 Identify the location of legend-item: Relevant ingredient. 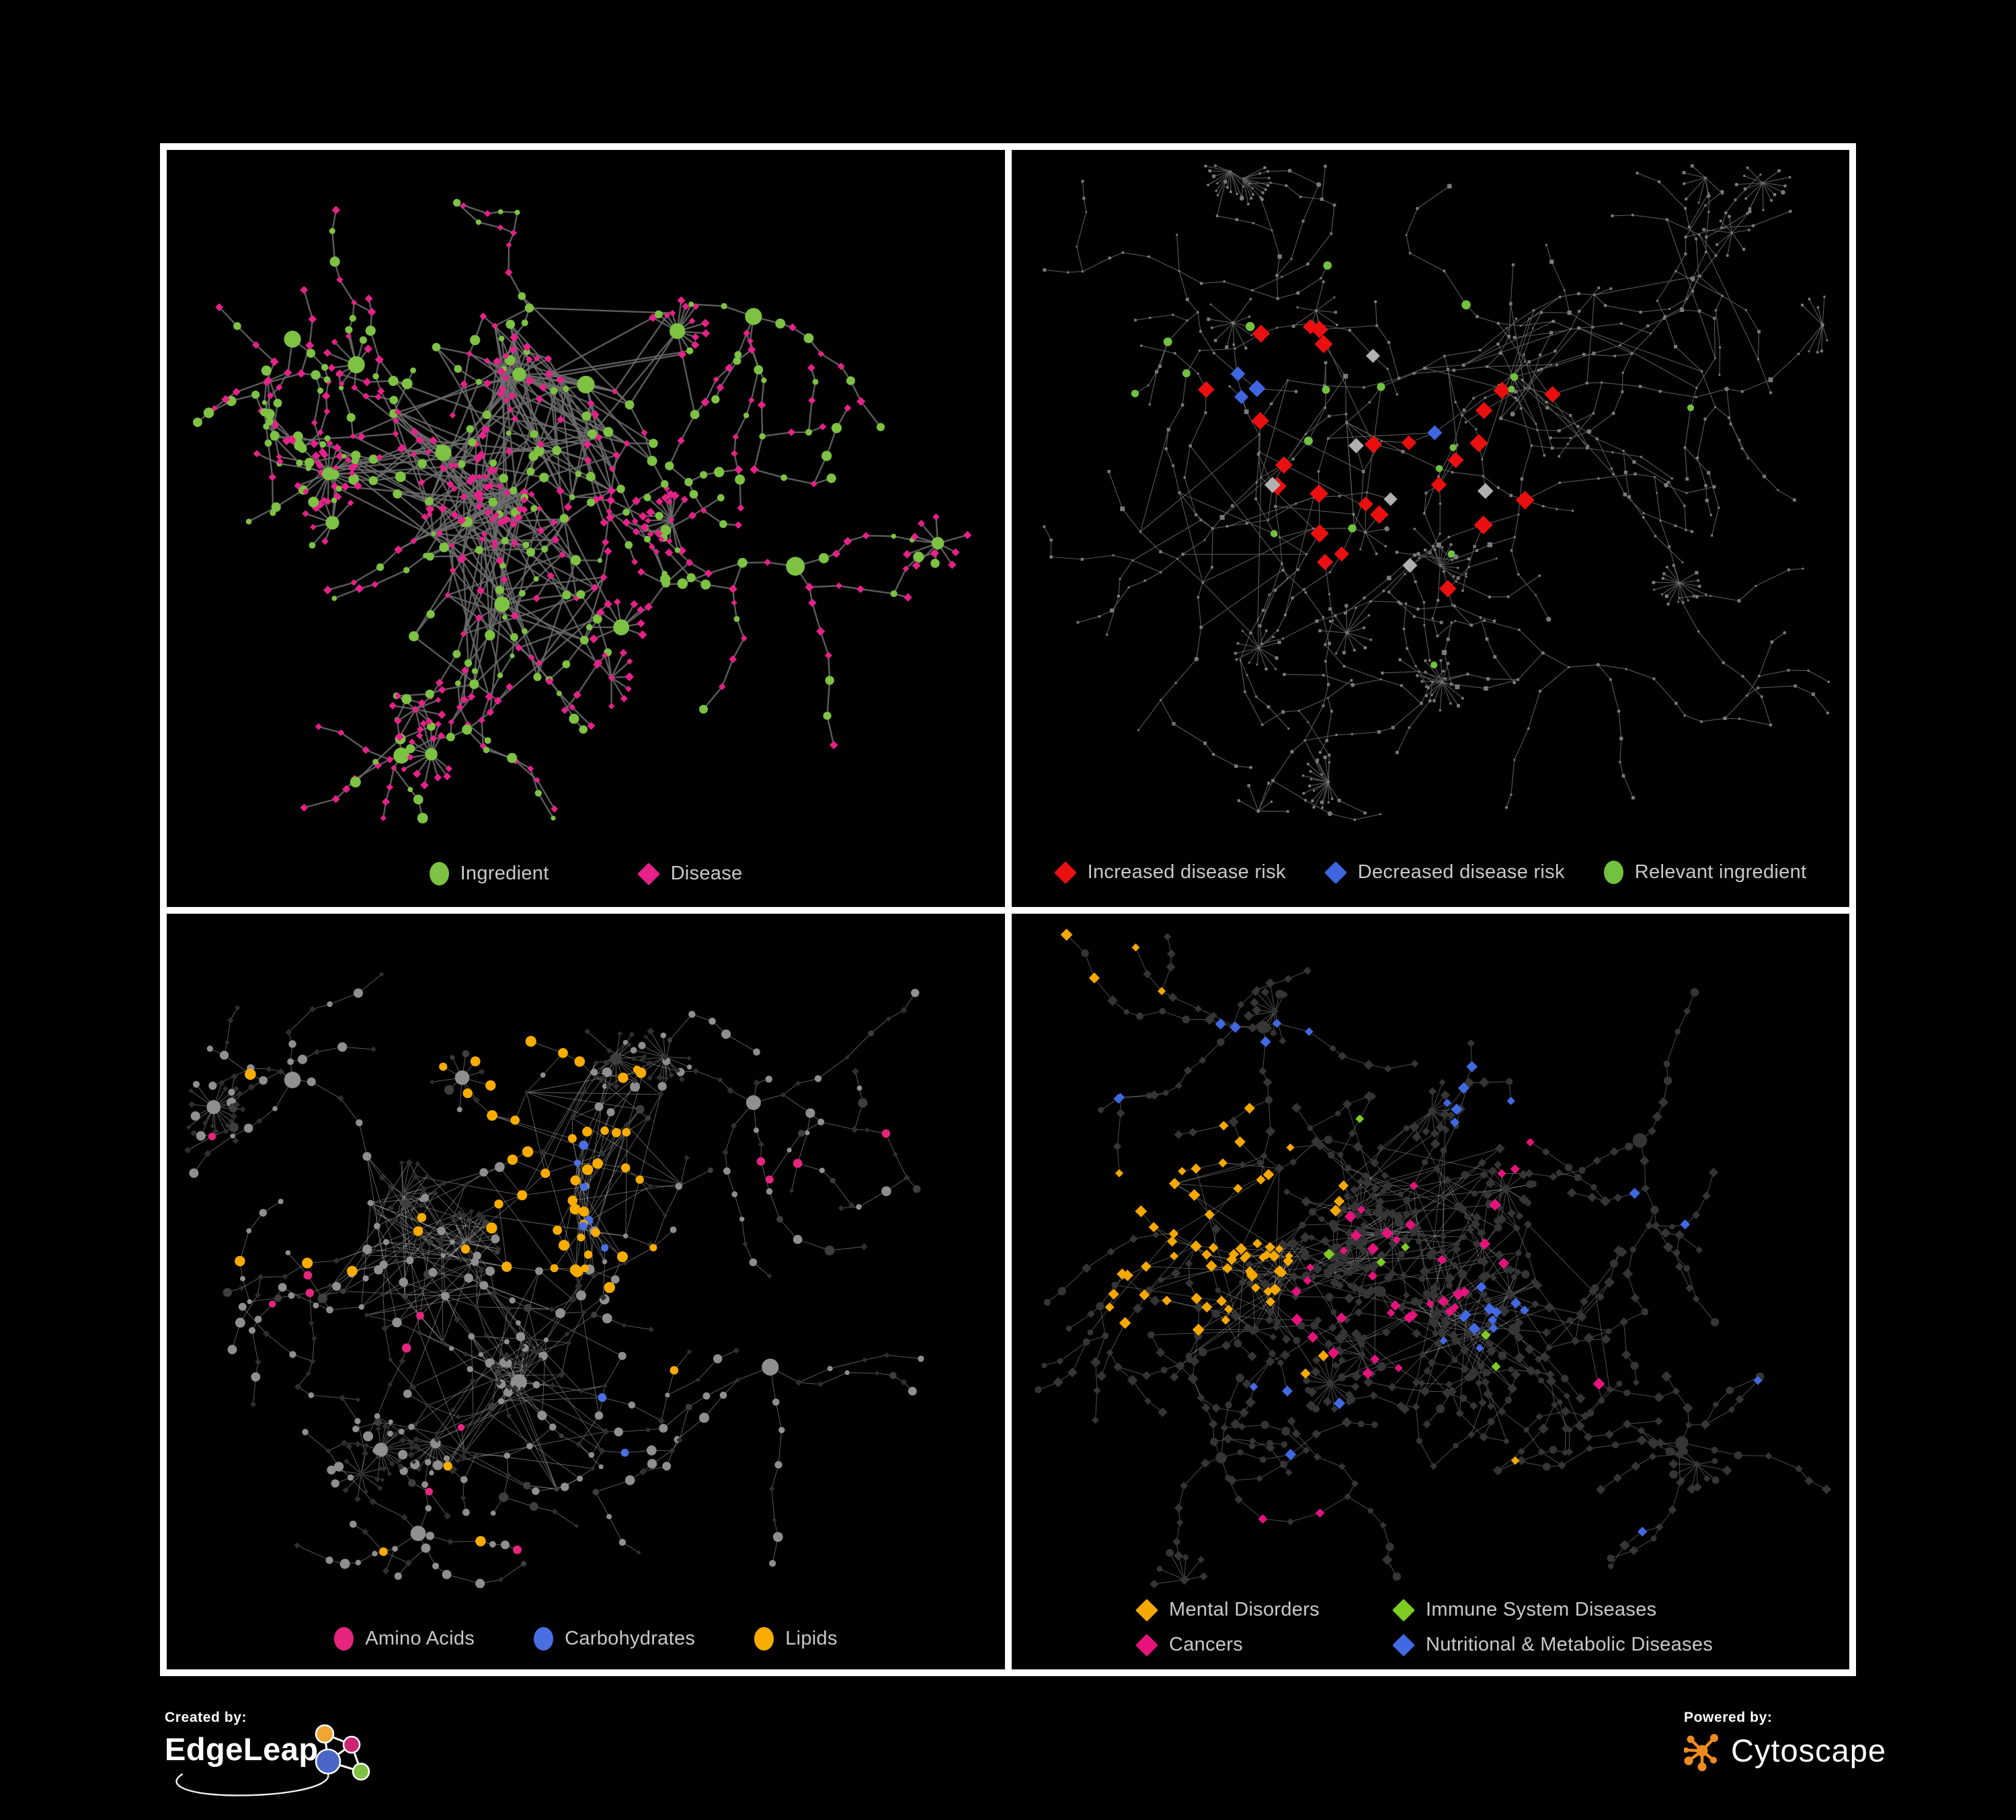
(1705, 872).